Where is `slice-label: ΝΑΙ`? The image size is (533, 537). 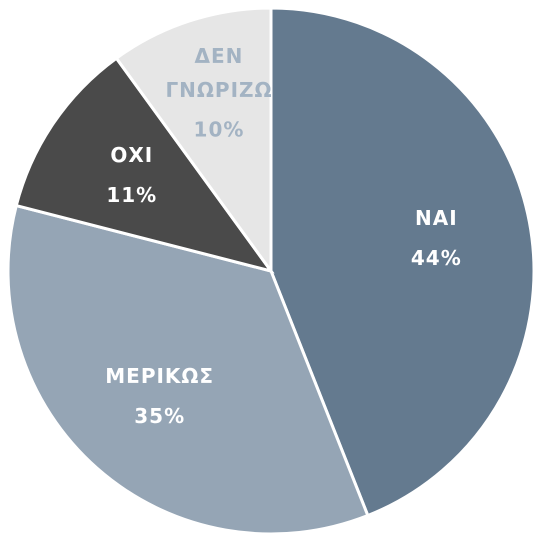
slice-label: ΝΑΙ is located at coordinates (436, 218).